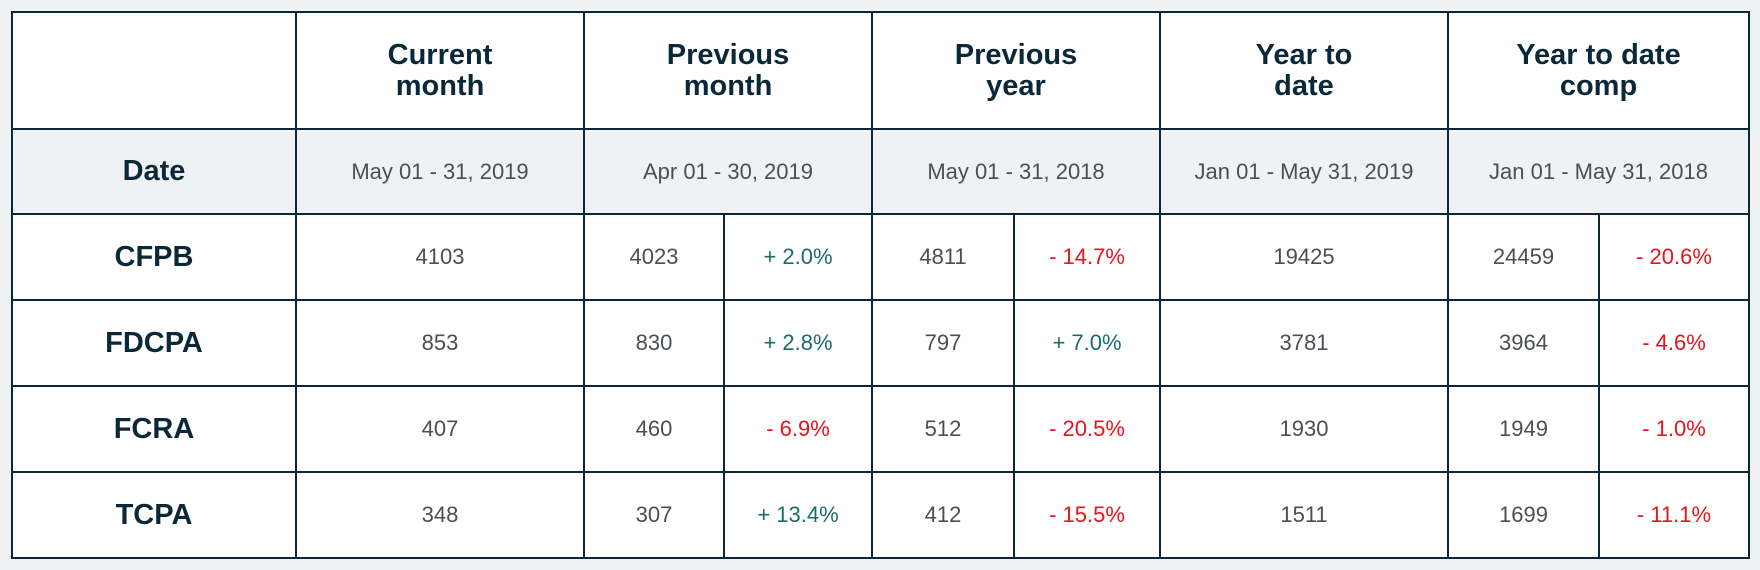 The height and width of the screenshot is (570, 1760). Describe the element at coordinates (798, 515) in the screenshot. I see `previous-month-change: + 13.4%` at that location.